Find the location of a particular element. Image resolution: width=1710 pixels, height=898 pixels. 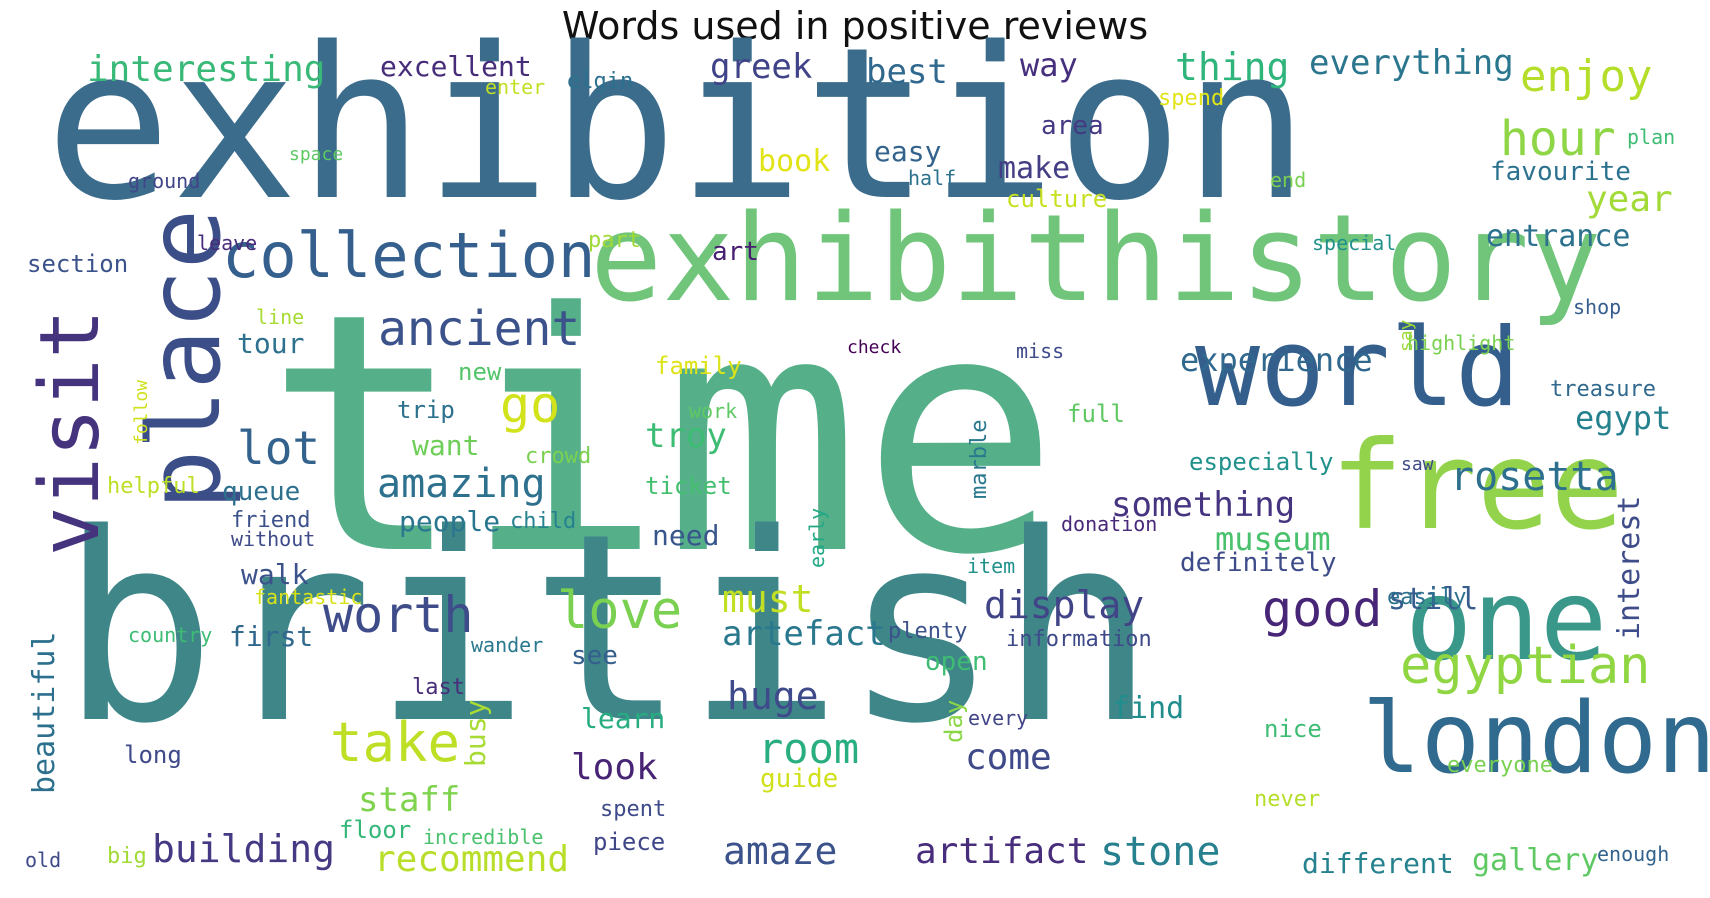

word-lot: lot is located at coordinates (279, 448).